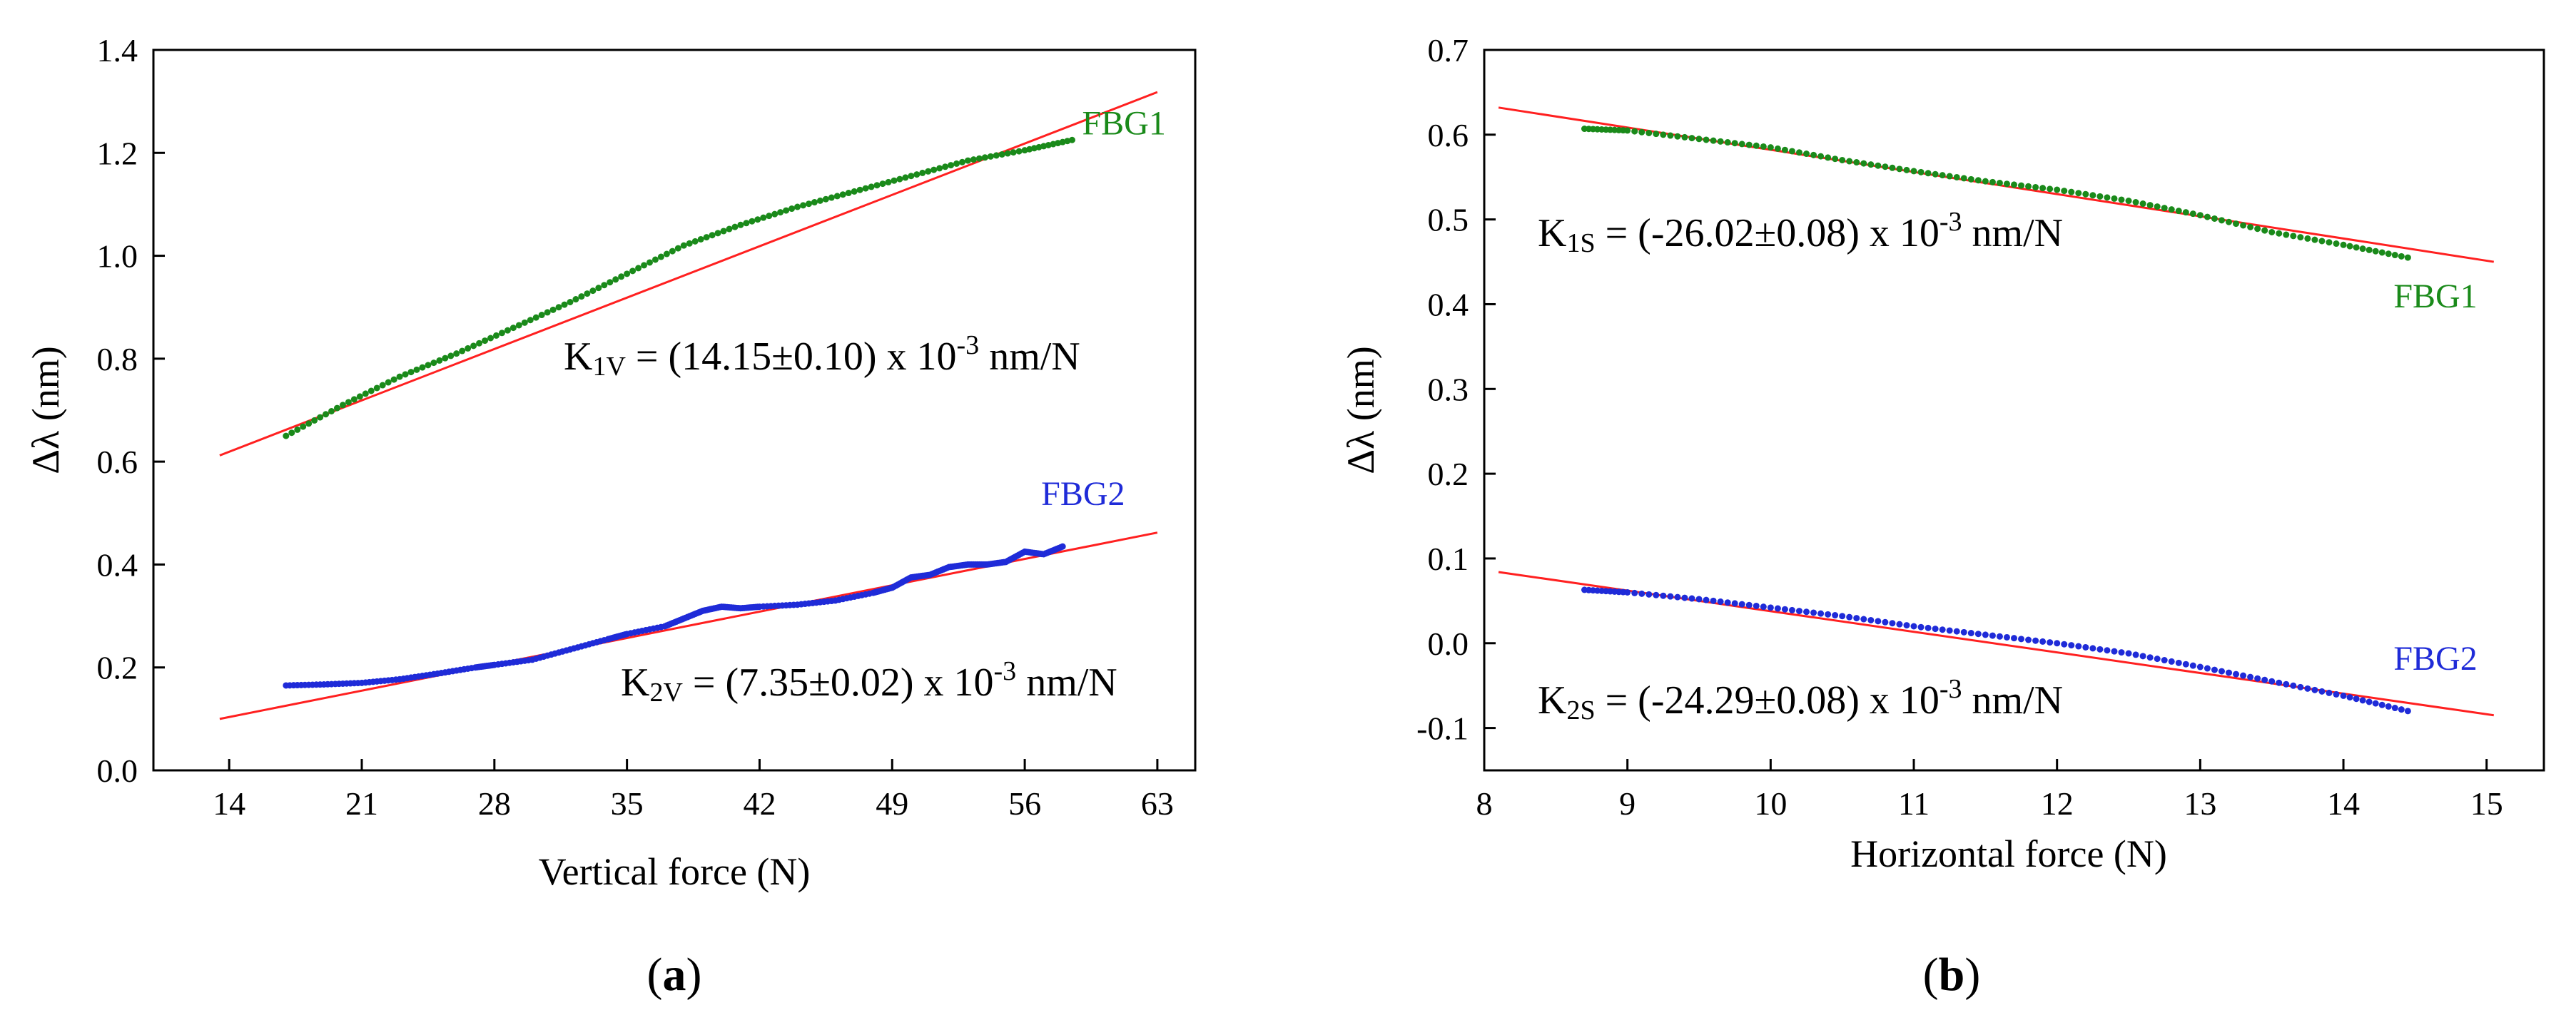 This screenshot has width=2576, height=1030. Describe the element at coordinates (688, 274) in the screenshot. I see `fit-line` at that location.